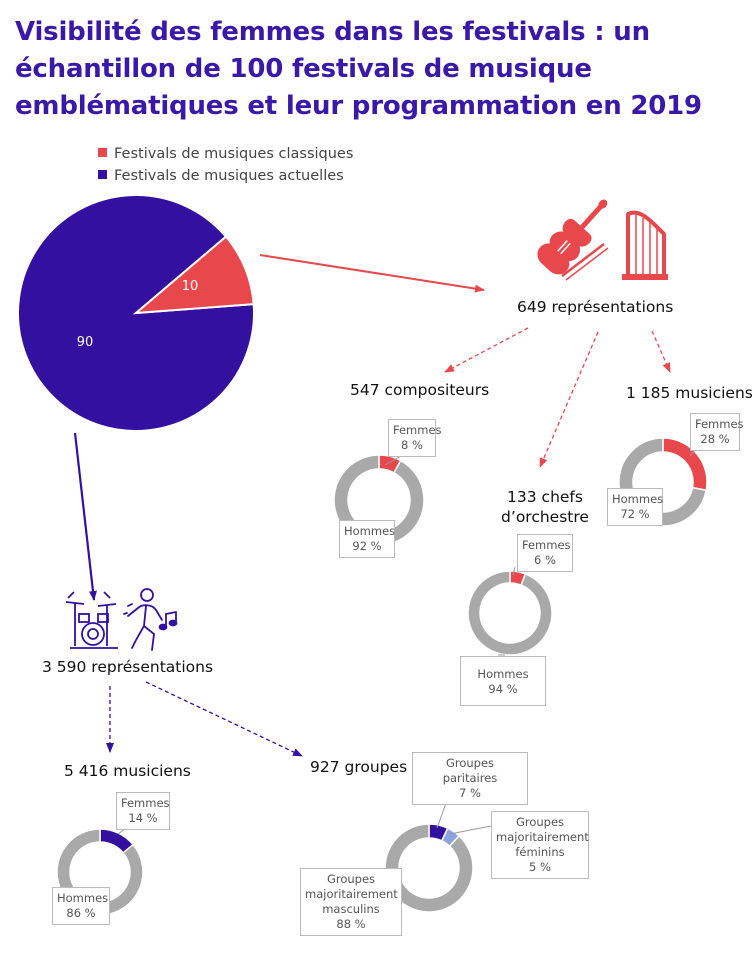 The width and height of the screenshot is (752, 960). I want to click on callout-name: Groupes paritaires, so click(470, 770).